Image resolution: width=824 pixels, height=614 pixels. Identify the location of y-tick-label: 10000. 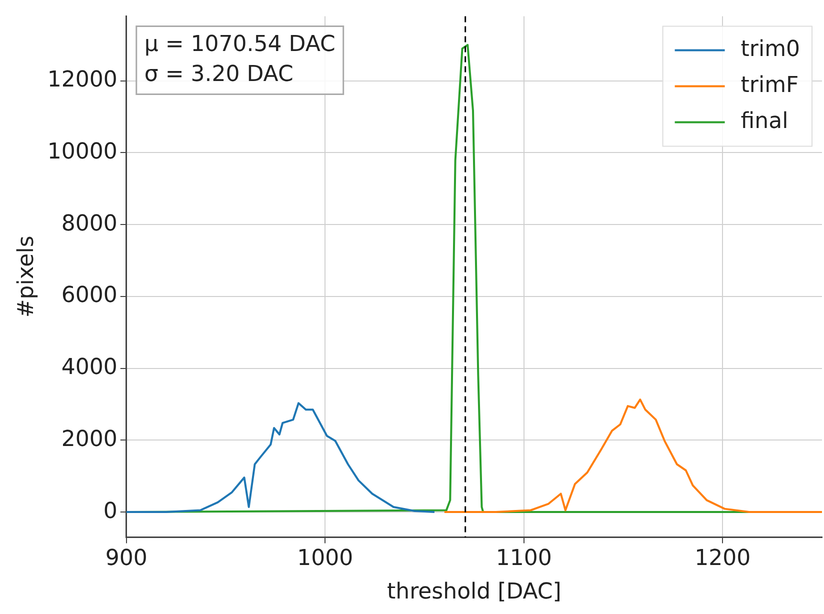
(82, 151).